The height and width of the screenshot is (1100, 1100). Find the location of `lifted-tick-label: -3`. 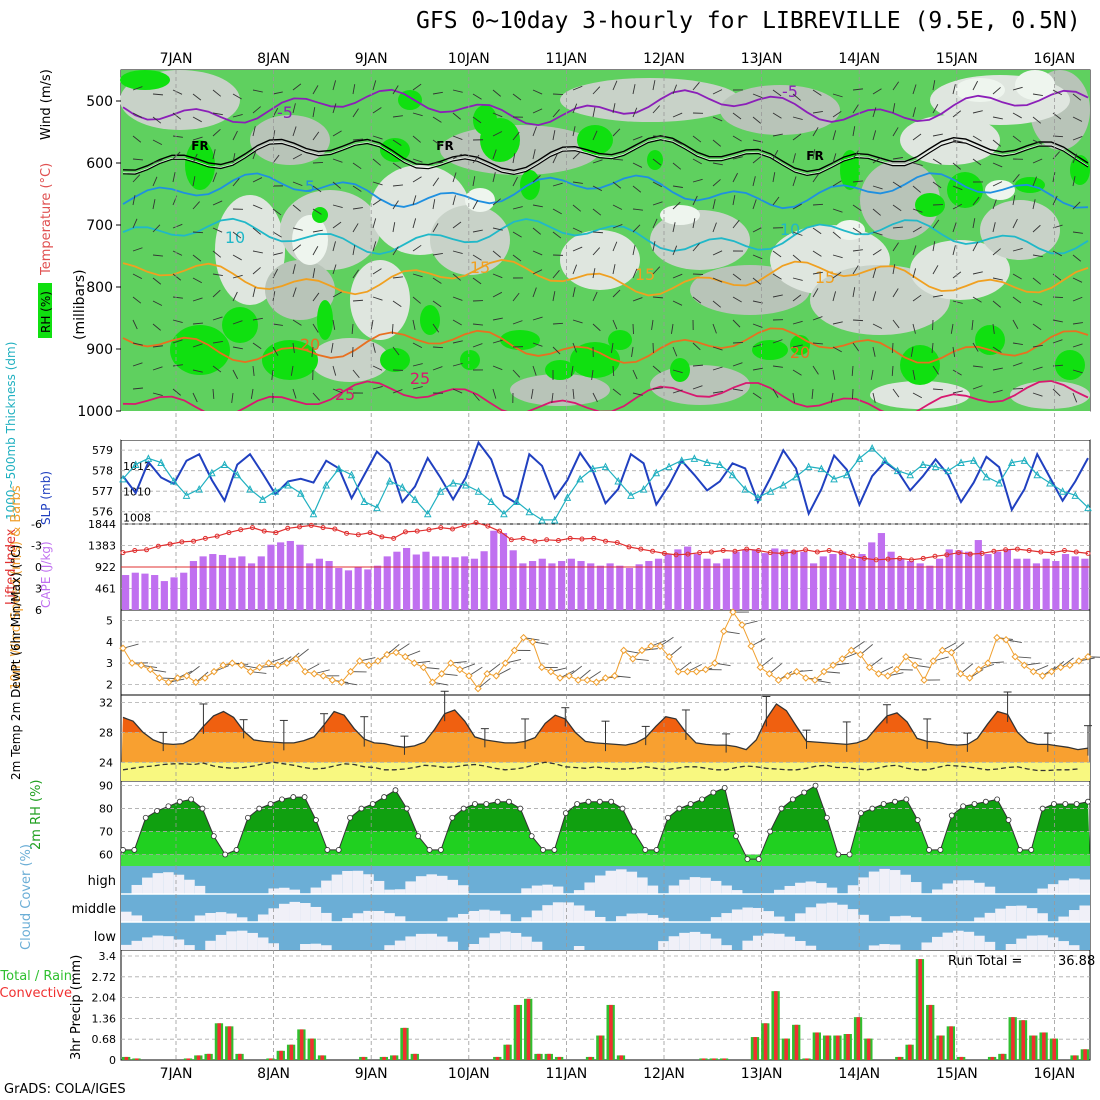

lifted-tick-label: -3 is located at coordinates (36, 546).